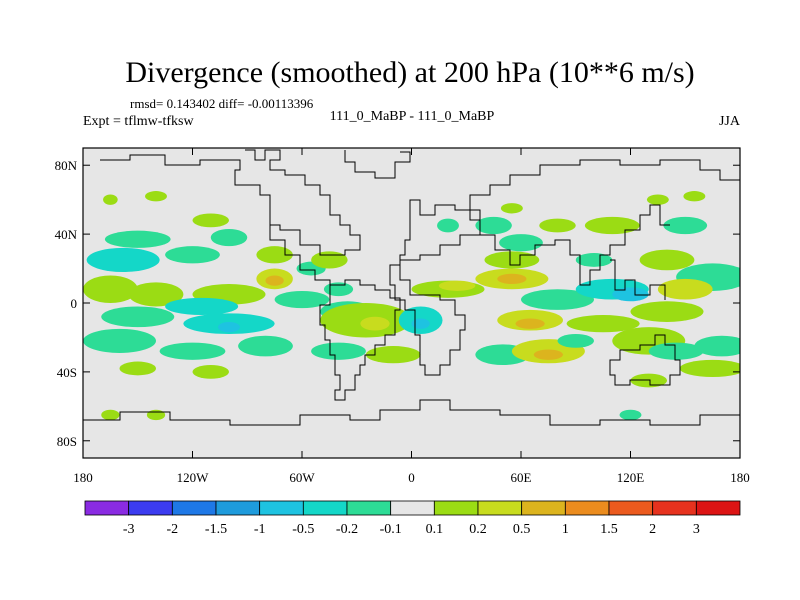 This screenshot has width=800, height=600. I want to click on x-tick-label: 60E, so click(521, 477).